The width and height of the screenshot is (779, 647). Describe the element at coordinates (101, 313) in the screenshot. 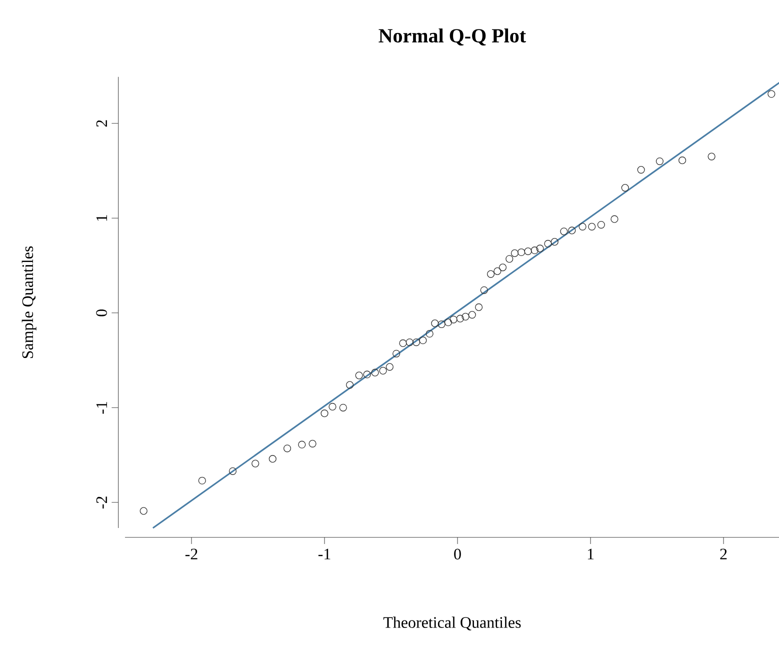

I see `y-tick-label: 0` at that location.